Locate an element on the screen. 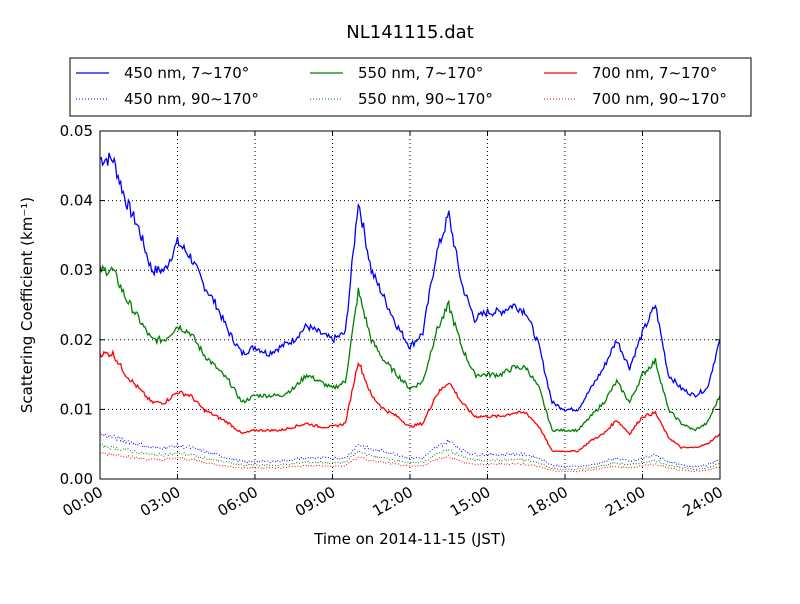 Image resolution: width=800 pixels, height=604 pixels. x-axis-label: Time on 2014-11-15 (JST) is located at coordinates (409, 539).